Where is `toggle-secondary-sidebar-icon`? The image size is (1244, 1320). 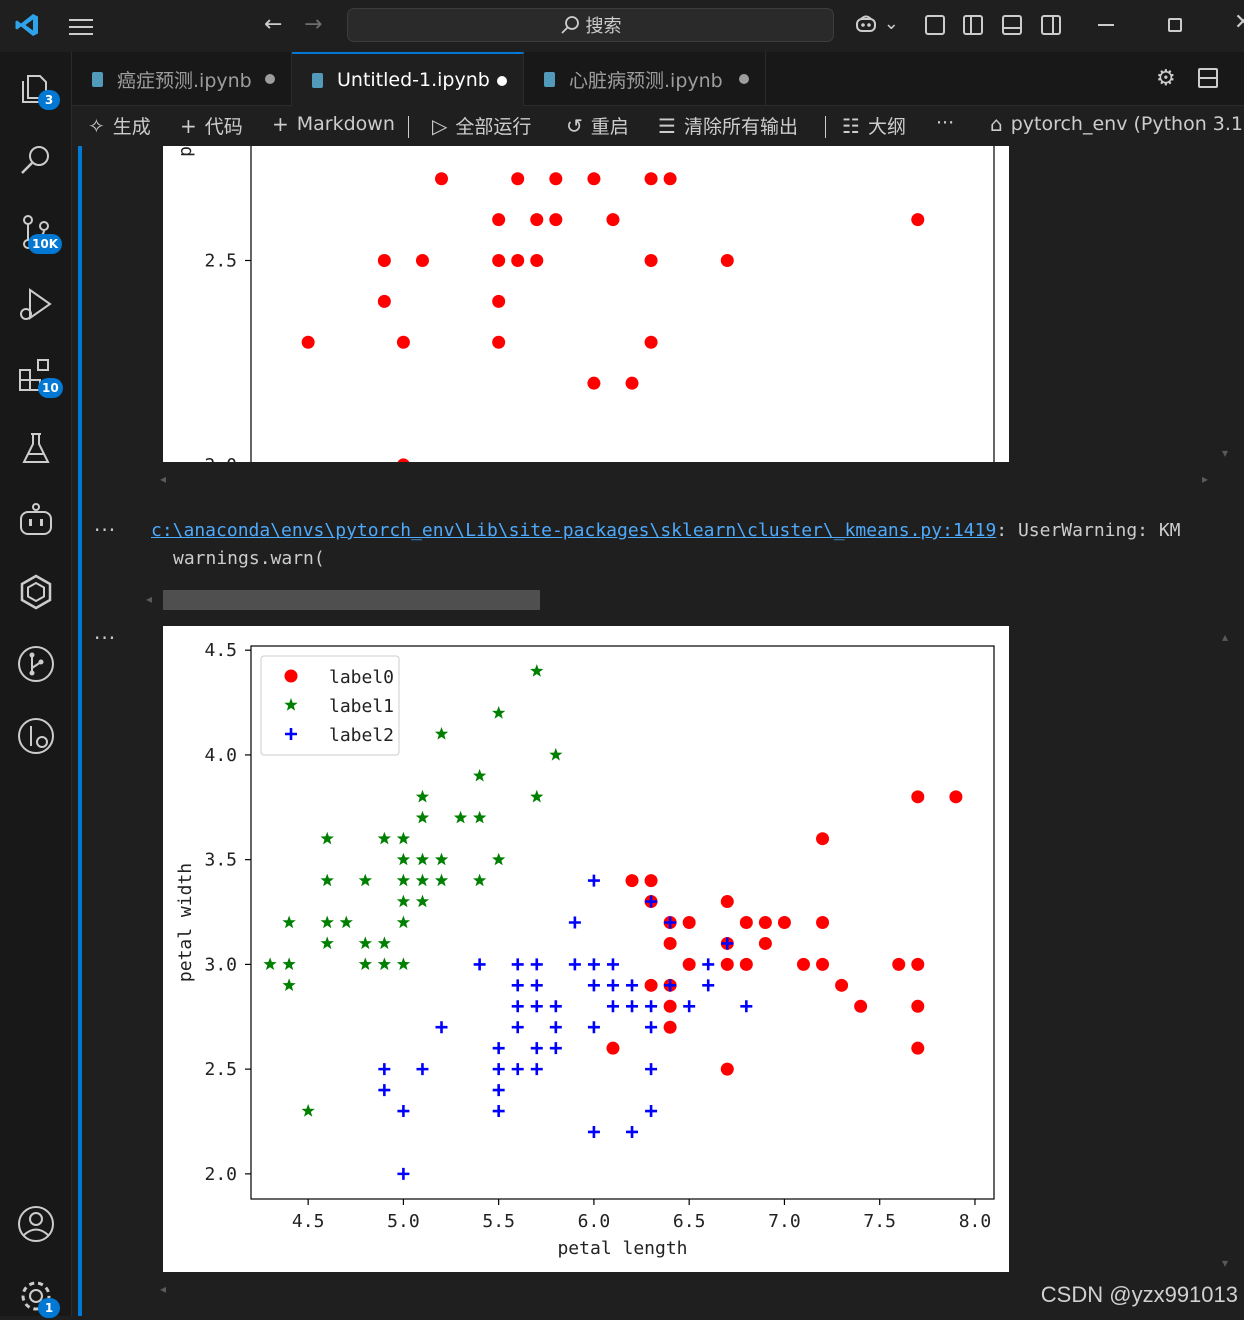 toggle-secondary-sidebar-icon is located at coordinates (1051, 25).